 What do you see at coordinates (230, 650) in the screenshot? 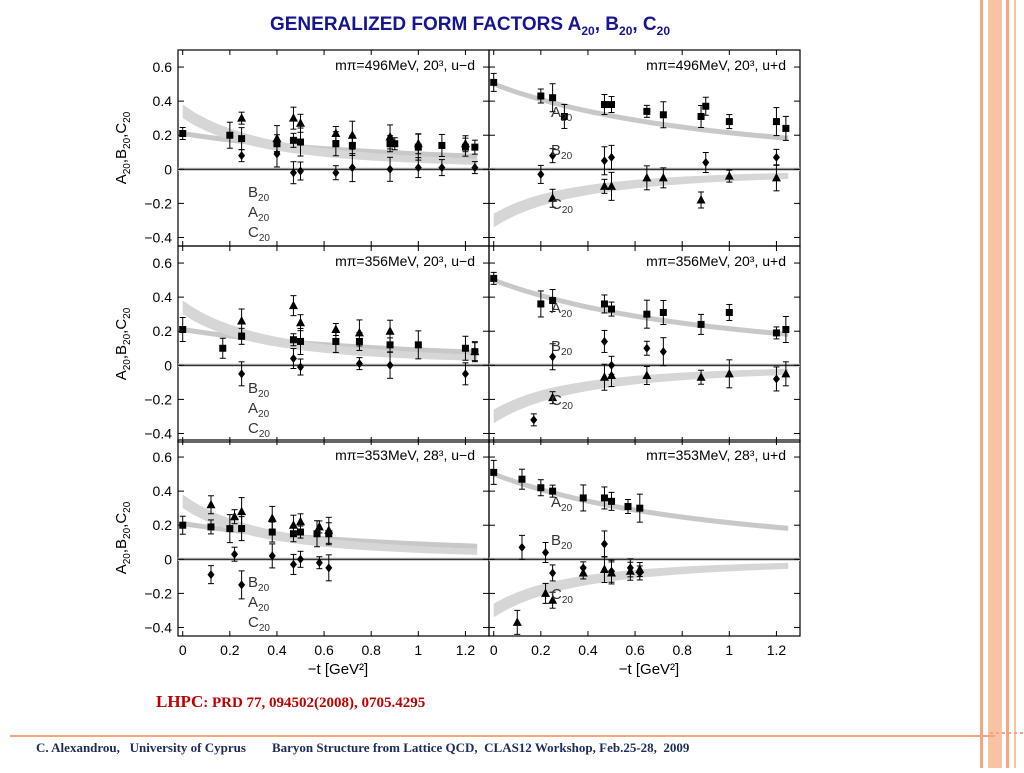
I see `x-tick-label: 0.2` at bounding box center [230, 650].